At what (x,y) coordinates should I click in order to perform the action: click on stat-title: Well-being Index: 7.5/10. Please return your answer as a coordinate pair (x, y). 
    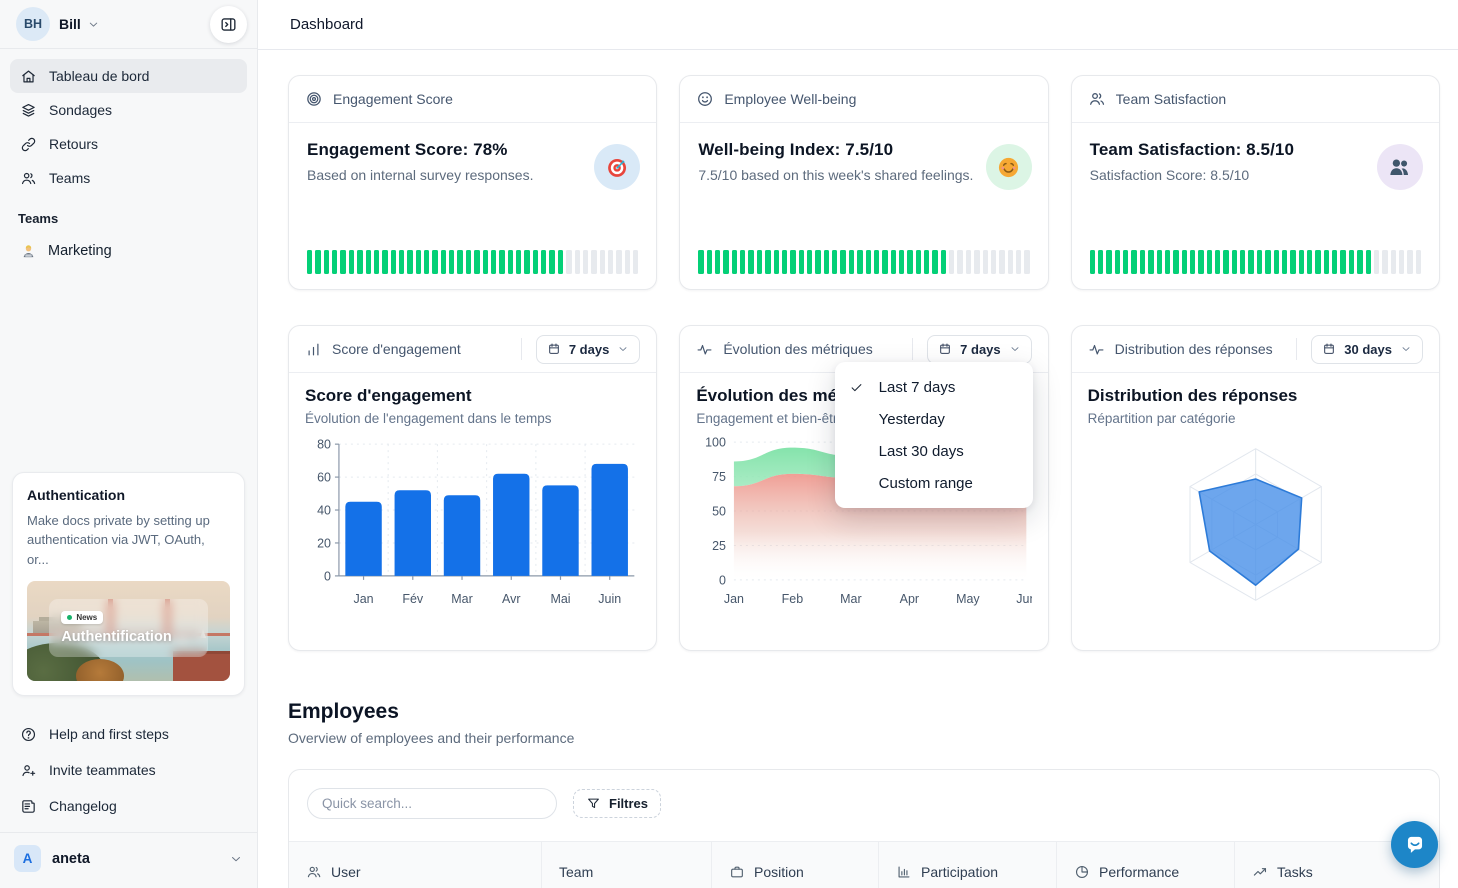
    Looking at the image, I should click on (796, 149).